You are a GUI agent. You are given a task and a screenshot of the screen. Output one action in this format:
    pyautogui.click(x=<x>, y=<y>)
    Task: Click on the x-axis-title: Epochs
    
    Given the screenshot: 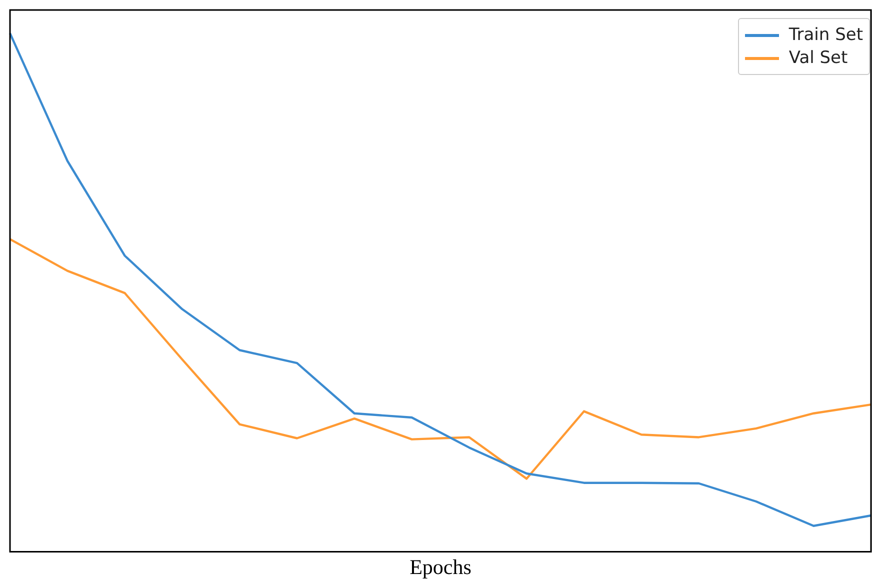 What is the action you would take?
    pyautogui.click(x=441, y=566)
    